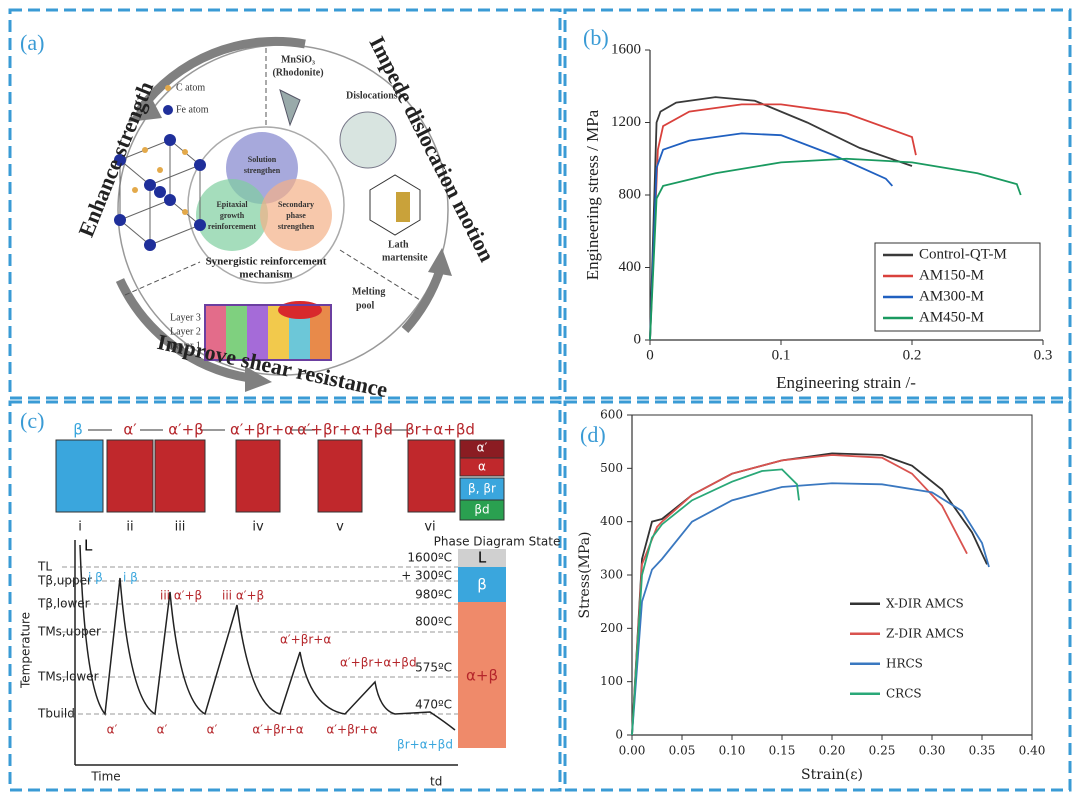  I want to click on x-axis-title: Strain(ε), so click(832, 775).